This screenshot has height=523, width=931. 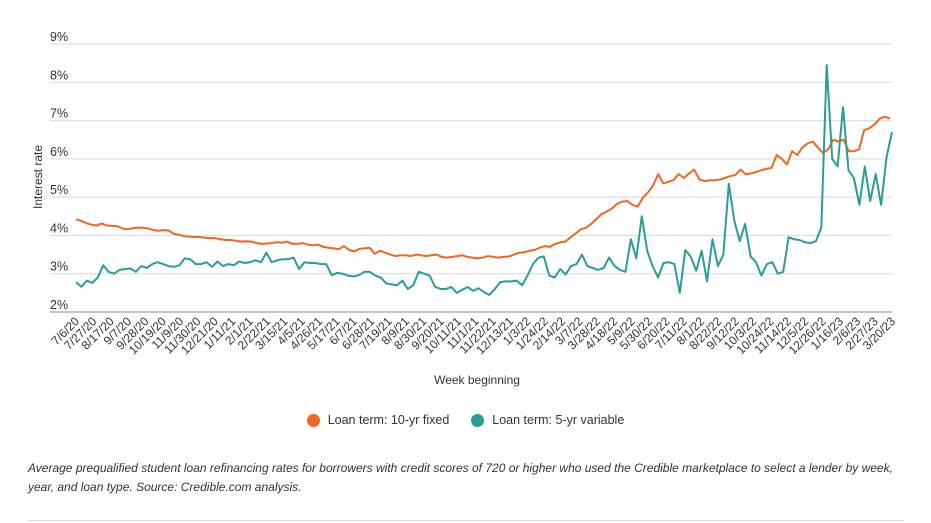 What do you see at coordinates (59, 152) in the screenshot?
I see `y-tick-label: 6%` at bounding box center [59, 152].